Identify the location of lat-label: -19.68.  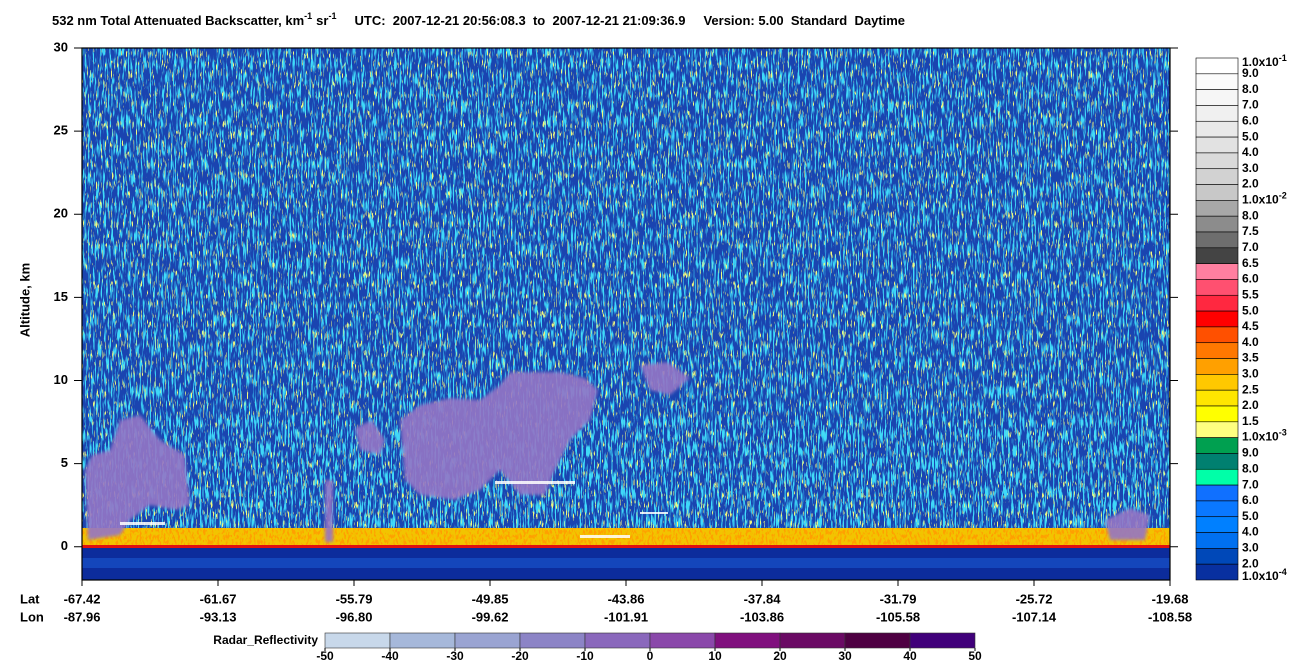
(1170, 598).